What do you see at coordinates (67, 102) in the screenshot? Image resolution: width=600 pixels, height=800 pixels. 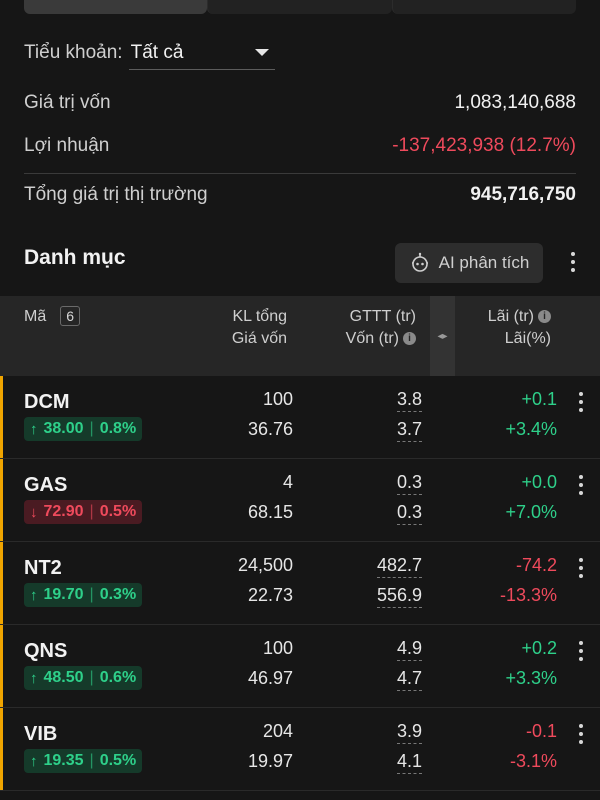 I see `capital-label: Giá trị vốn` at bounding box center [67, 102].